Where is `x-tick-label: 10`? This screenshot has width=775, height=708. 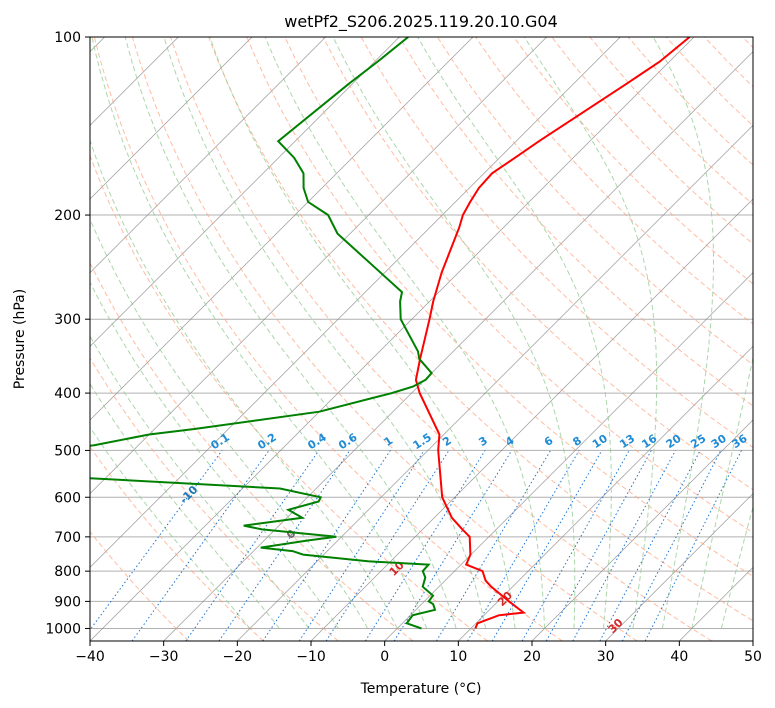 x-tick-label: 10 is located at coordinates (458, 657).